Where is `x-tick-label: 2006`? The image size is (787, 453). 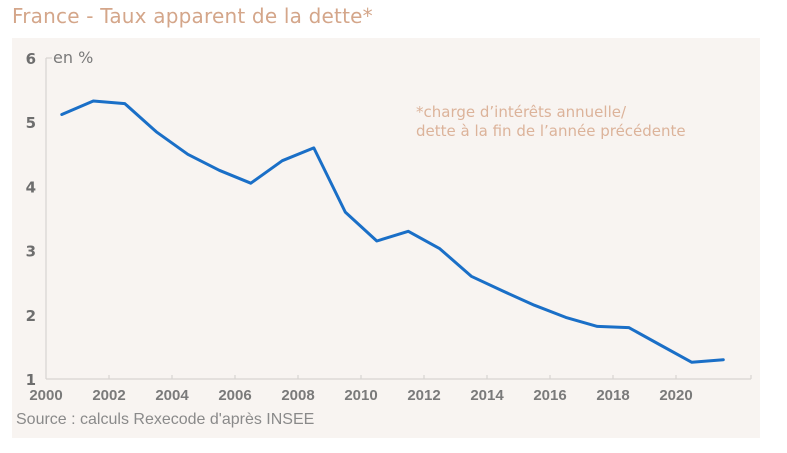 x-tick-label: 2006 is located at coordinates (234, 395).